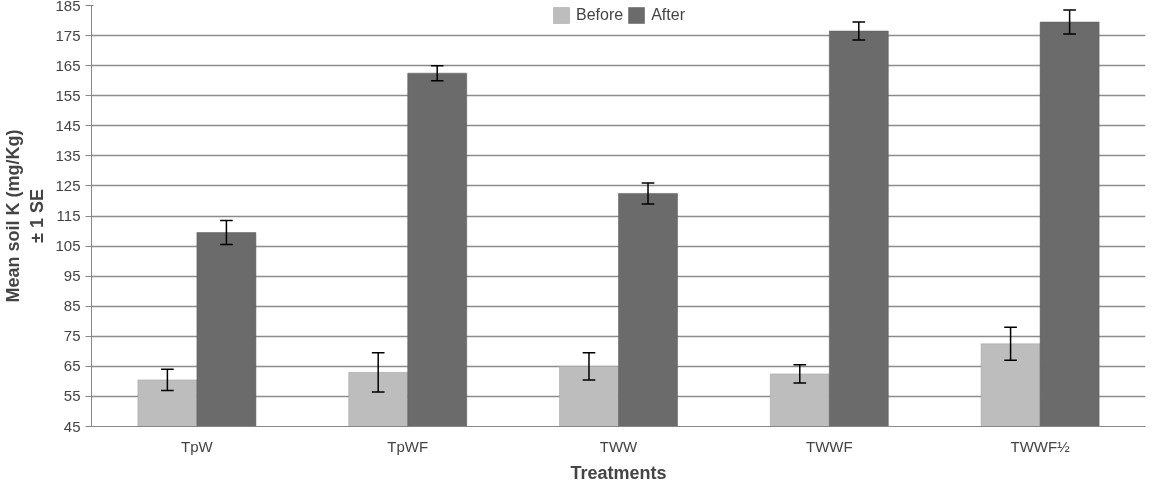 The image size is (1159, 497). I want to click on x-tick-label: TWW, so click(619, 446).